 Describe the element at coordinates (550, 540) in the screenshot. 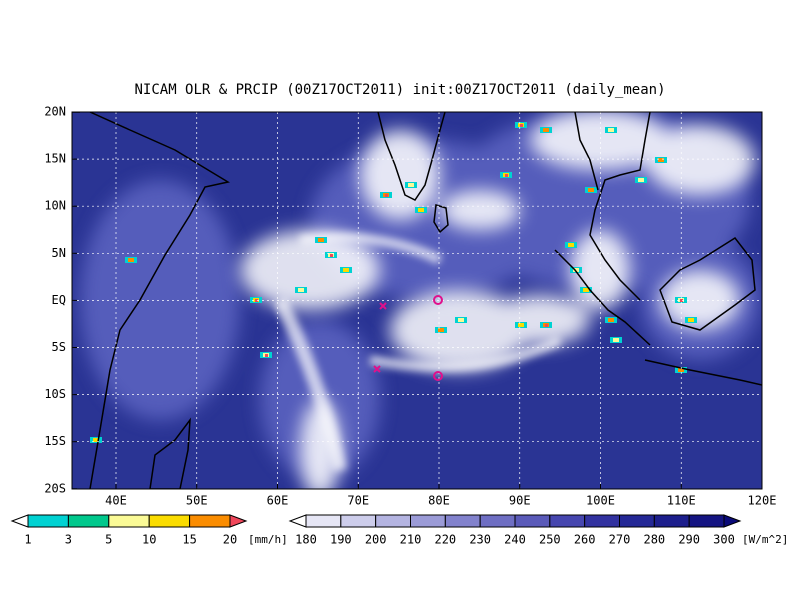

I see `colorbar-label: 250` at that location.